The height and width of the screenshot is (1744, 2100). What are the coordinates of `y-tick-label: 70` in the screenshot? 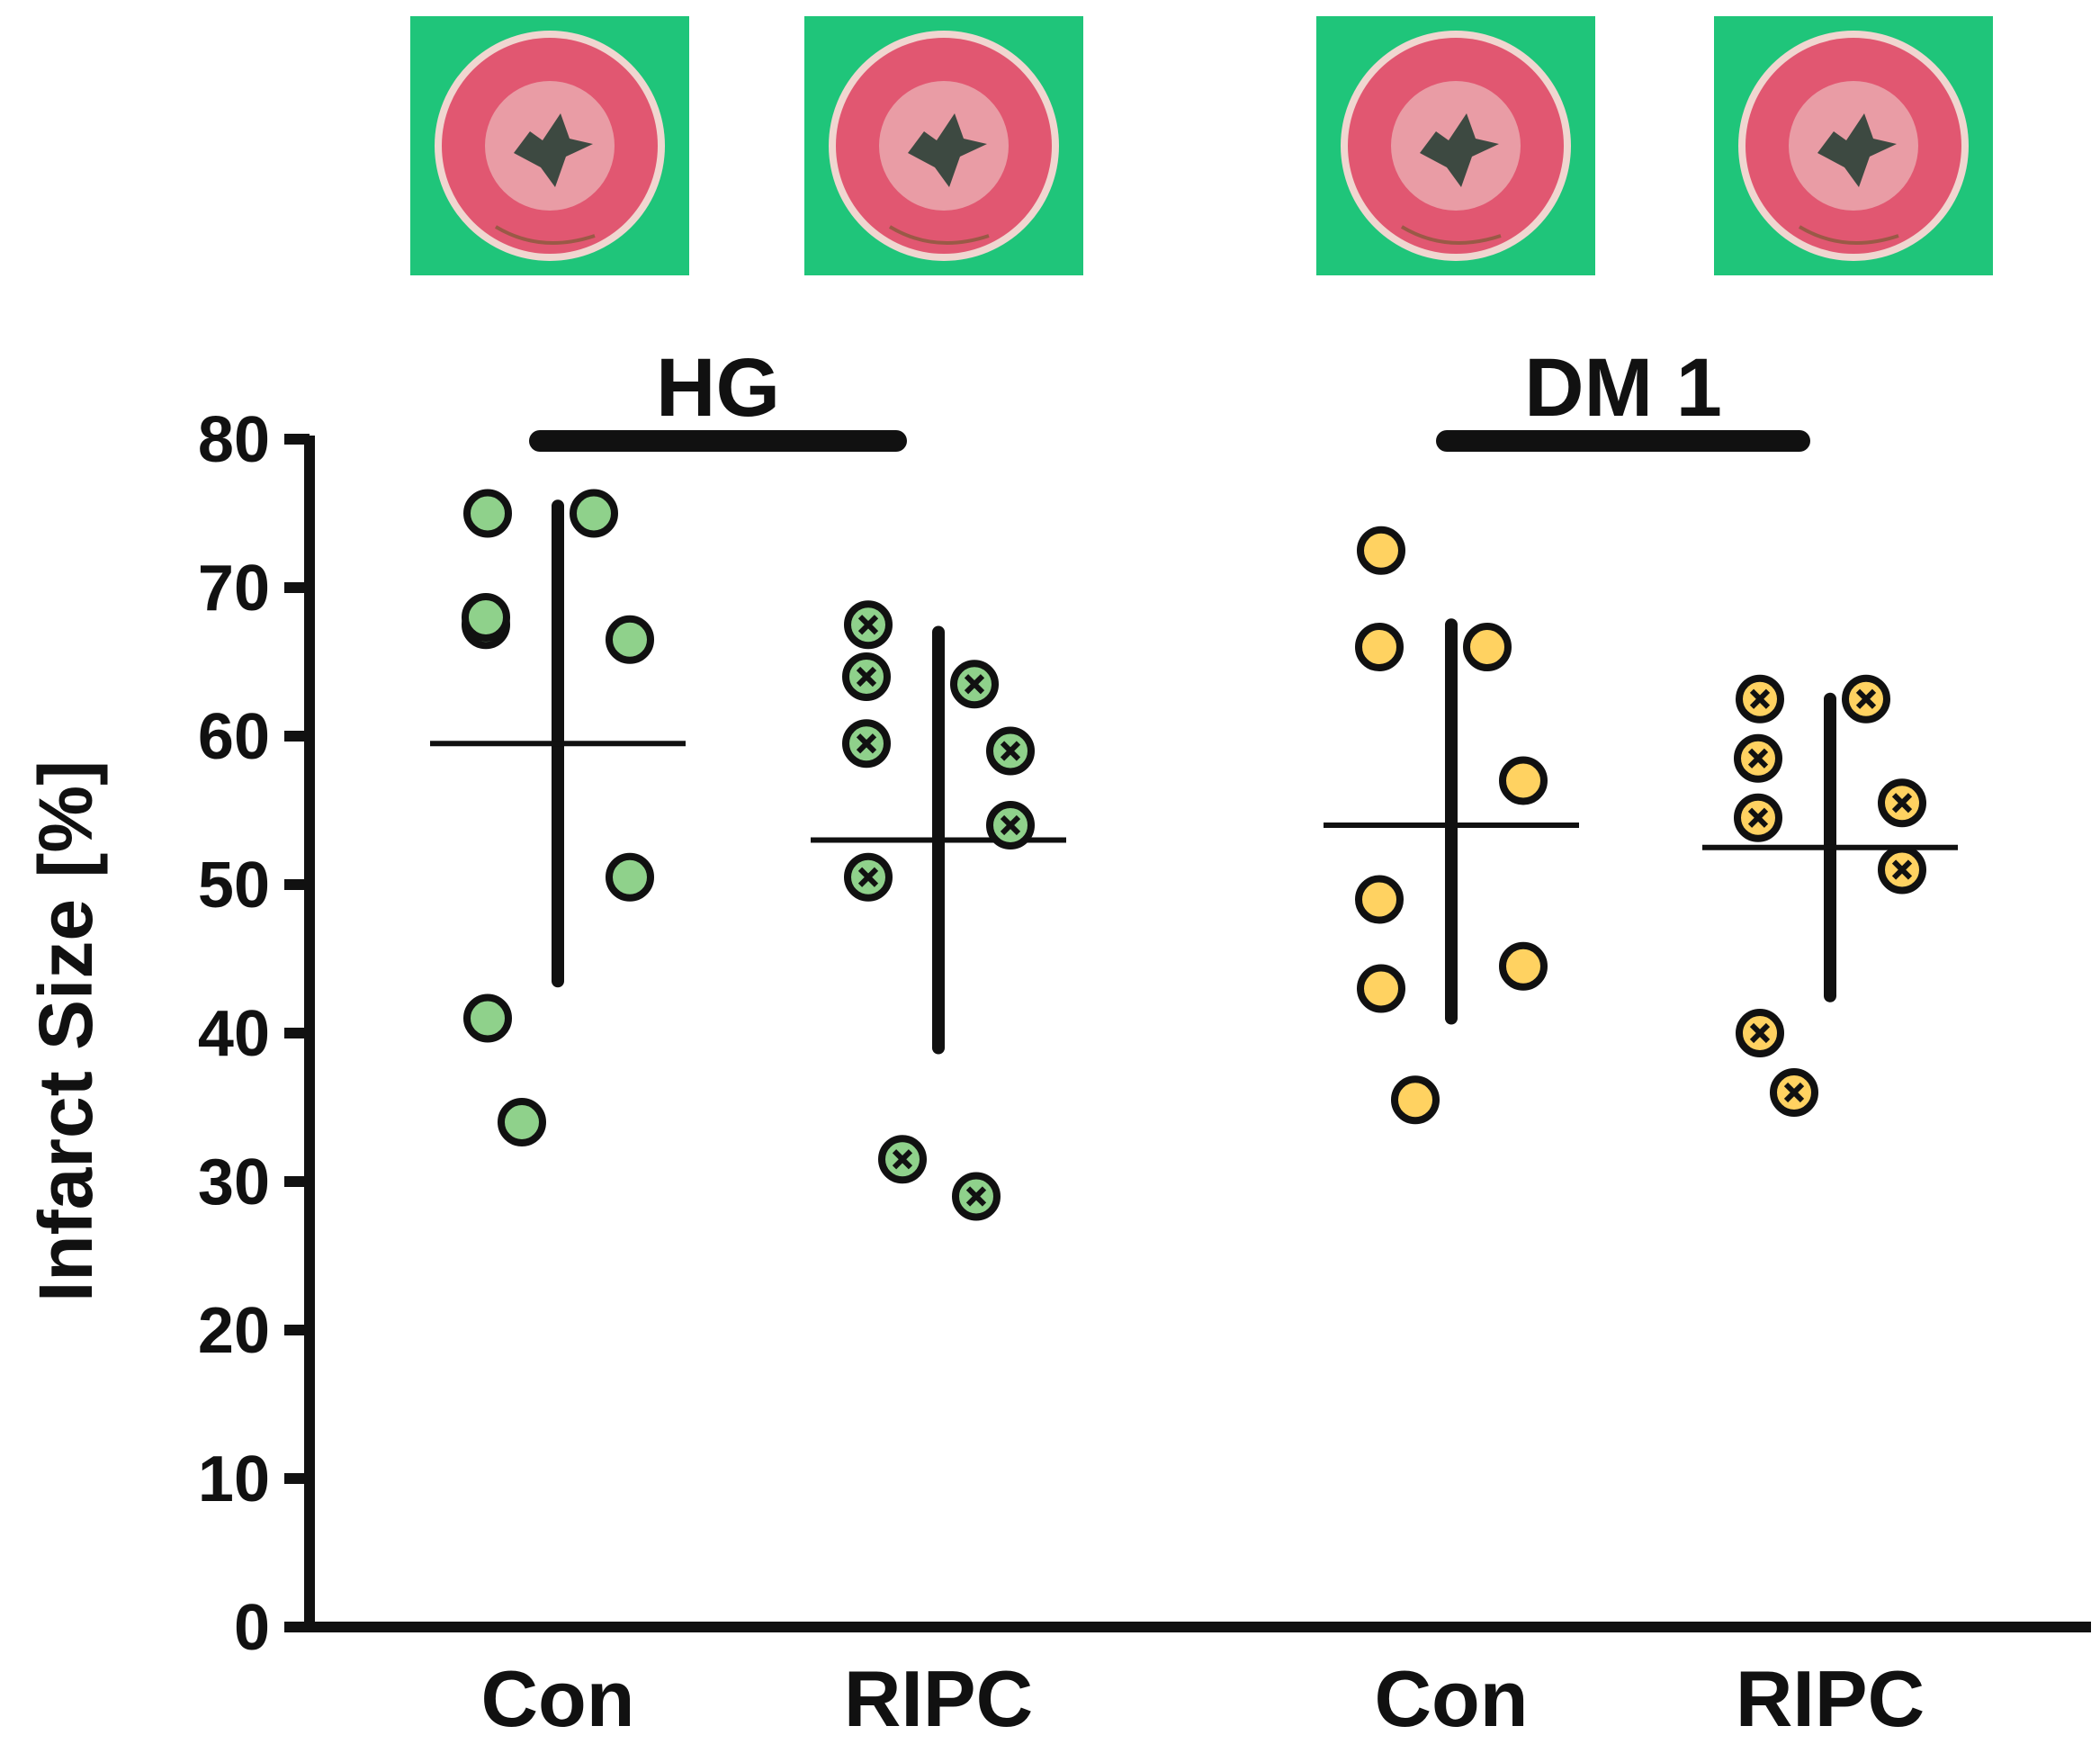 It's located at (234, 589).